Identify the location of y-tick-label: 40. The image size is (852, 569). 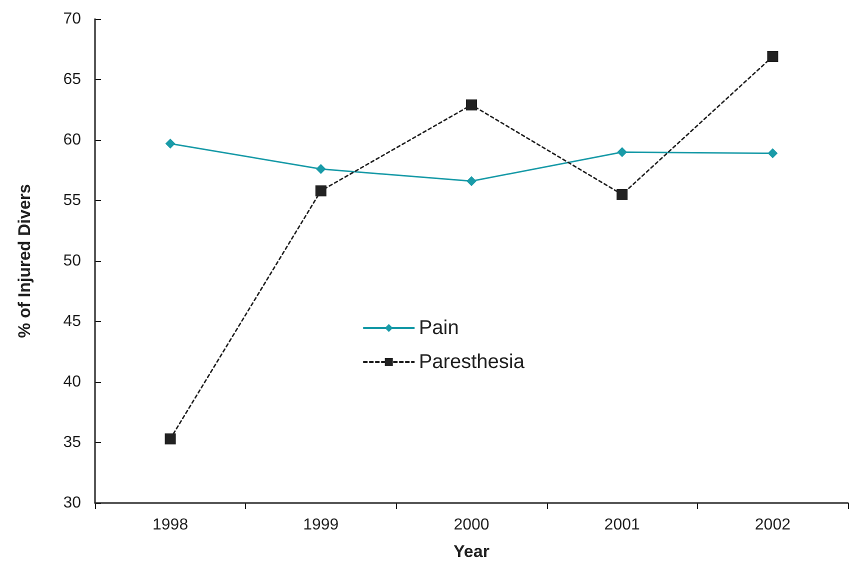
(72, 382).